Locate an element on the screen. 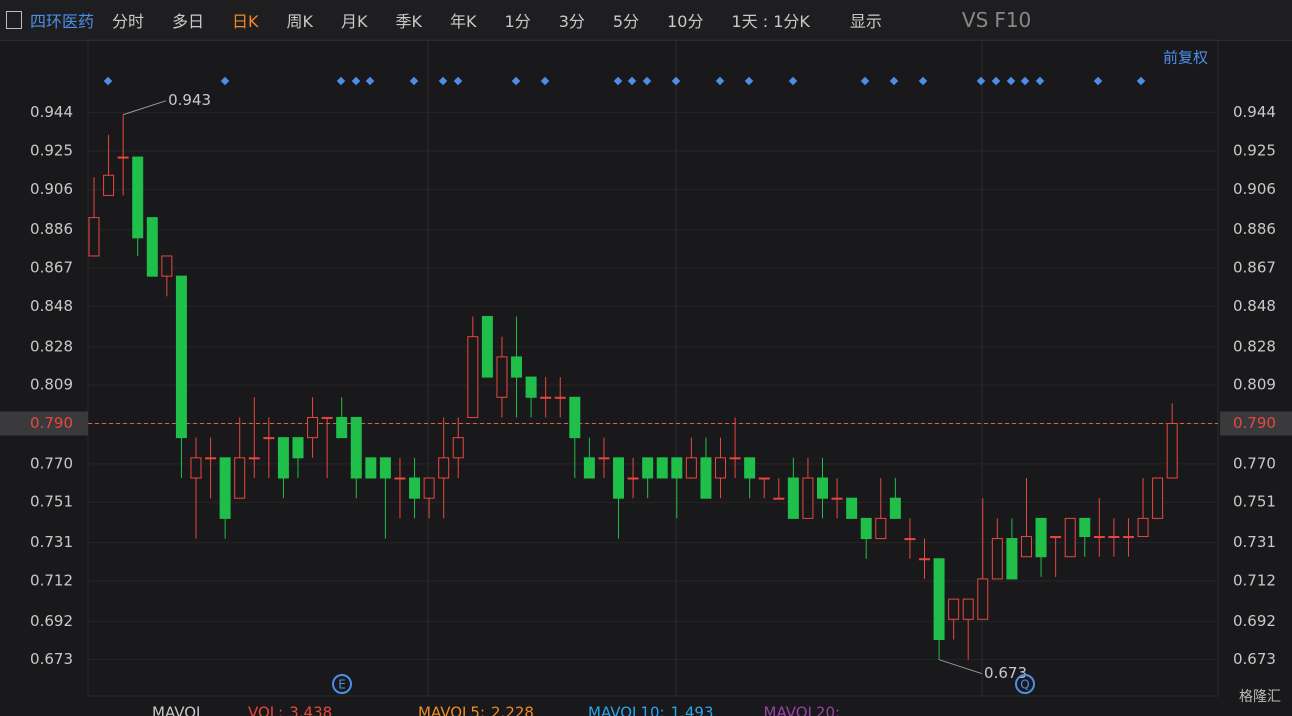  y-tick-label: 0.673 is located at coordinates (51, 659).